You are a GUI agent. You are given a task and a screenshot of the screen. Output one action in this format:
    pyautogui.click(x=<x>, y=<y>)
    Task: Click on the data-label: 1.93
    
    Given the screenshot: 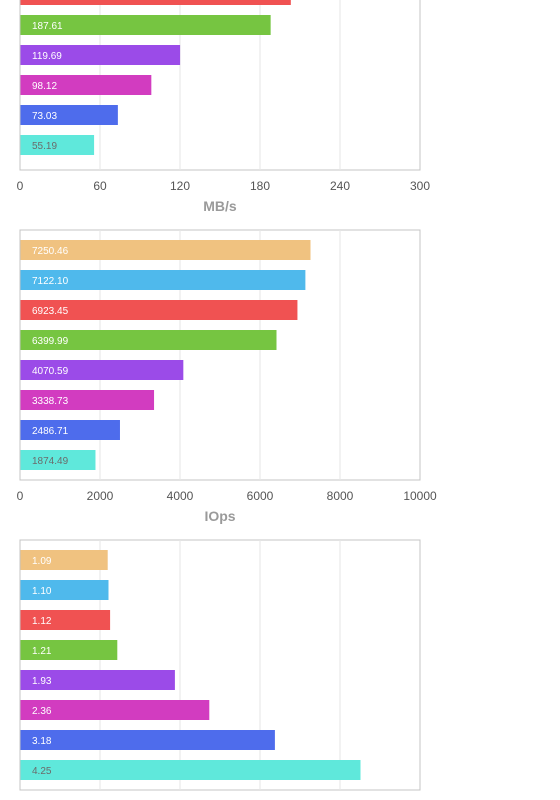 What is the action you would take?
    pyautogui.click(x=42, y=681)
    